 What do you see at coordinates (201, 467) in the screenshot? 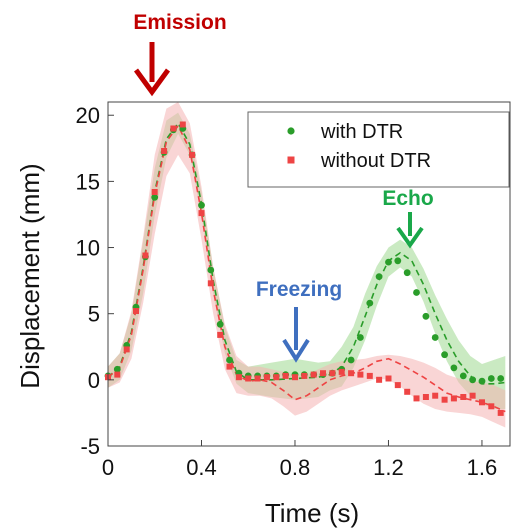
I see `x-tick-label: 0.4` at bounding box center [201, 467].